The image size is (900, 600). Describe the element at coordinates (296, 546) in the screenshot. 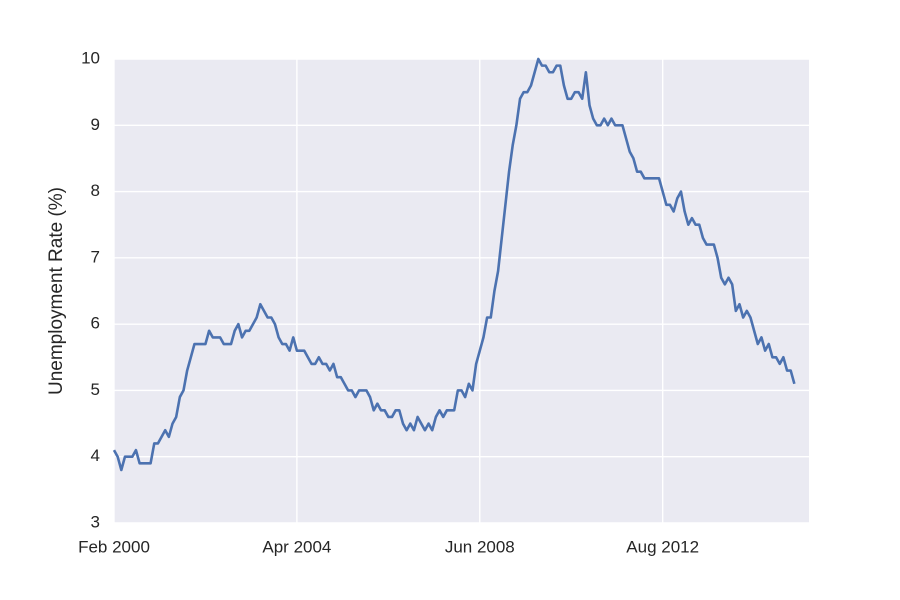

I see `x-tick-label: Apr 2004` at that location.